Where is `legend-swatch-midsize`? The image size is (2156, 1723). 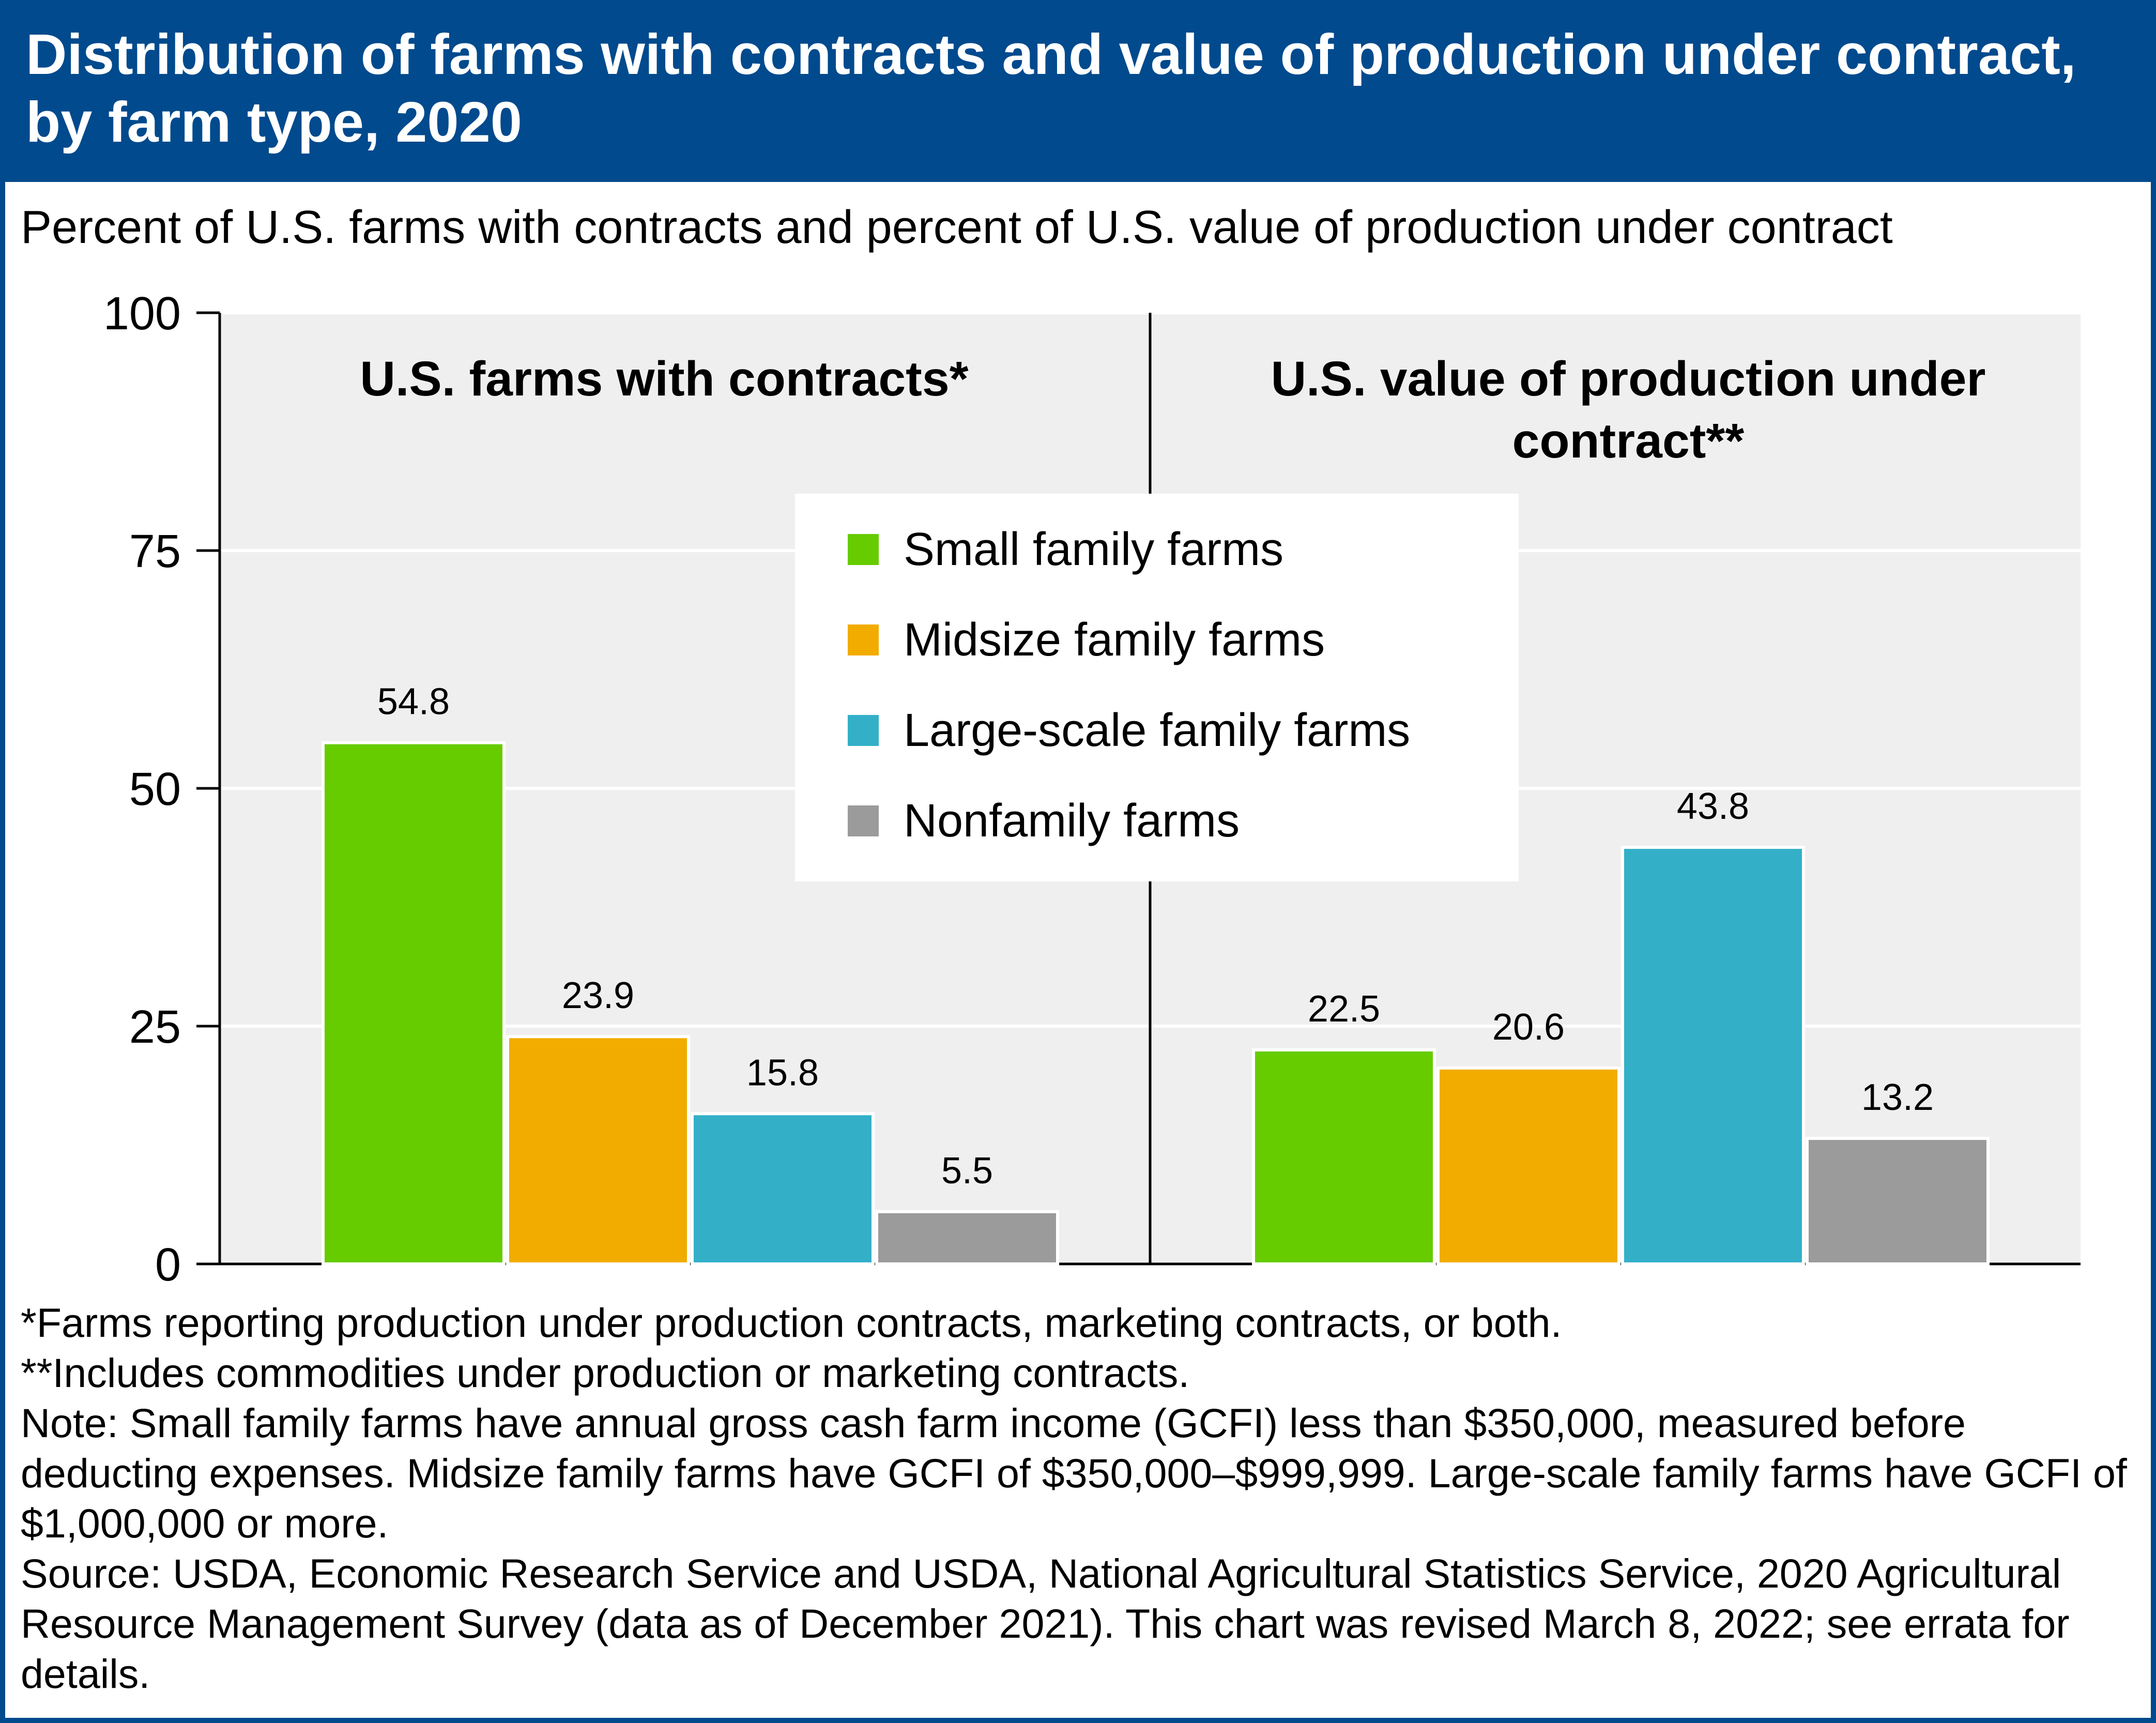 legend-swatch-midsize is located at coordinates (864, 640).